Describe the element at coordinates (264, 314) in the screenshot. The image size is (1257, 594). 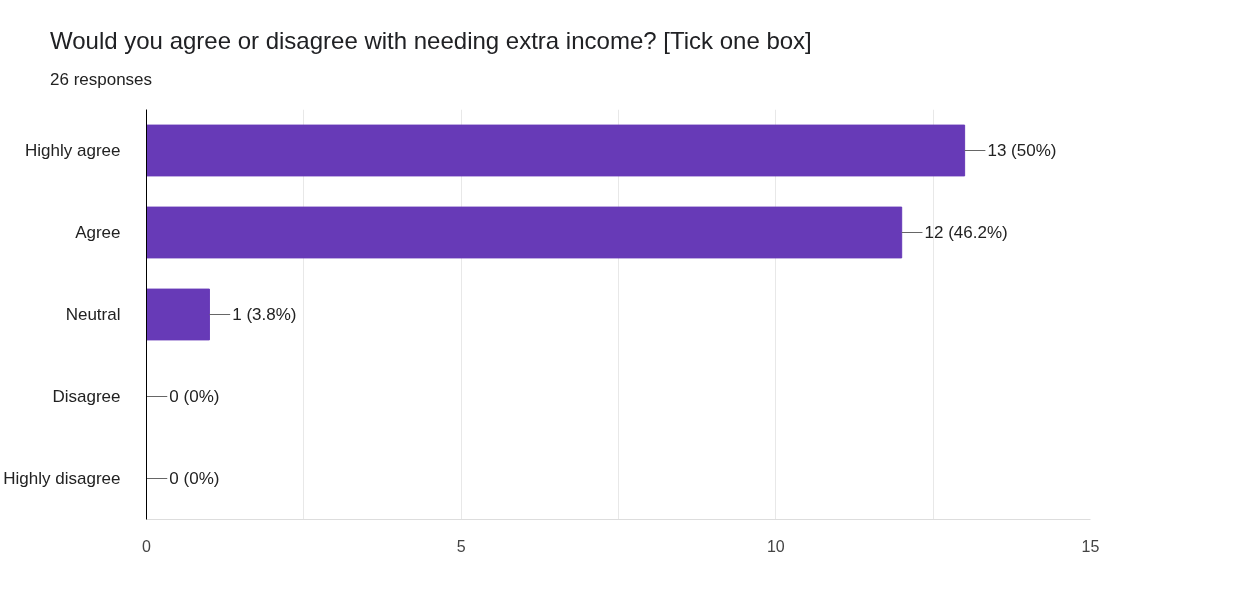
I see `data-label: 1 (3.8%)` at that location.